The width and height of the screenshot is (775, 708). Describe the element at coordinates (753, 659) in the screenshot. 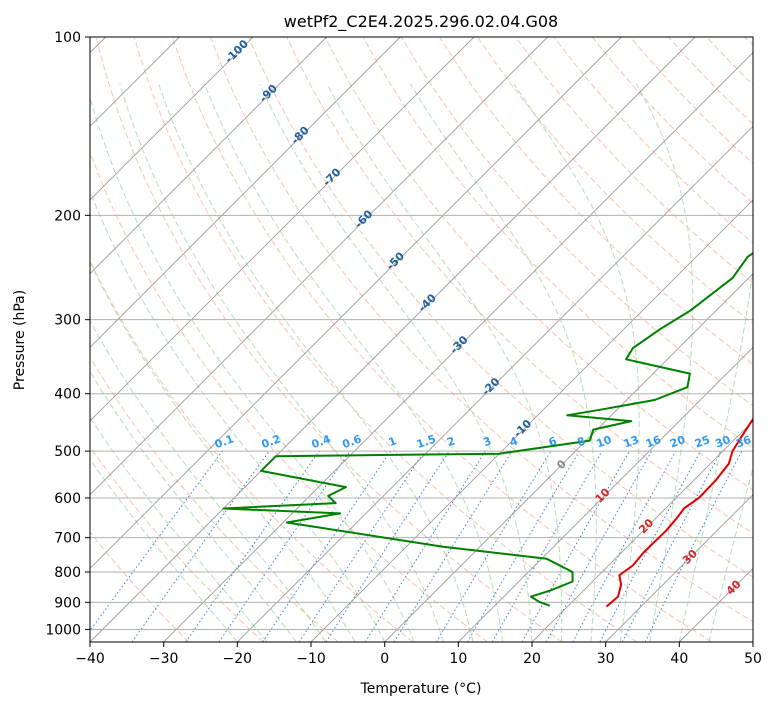

I see `x-tick-label: 50` at that location.